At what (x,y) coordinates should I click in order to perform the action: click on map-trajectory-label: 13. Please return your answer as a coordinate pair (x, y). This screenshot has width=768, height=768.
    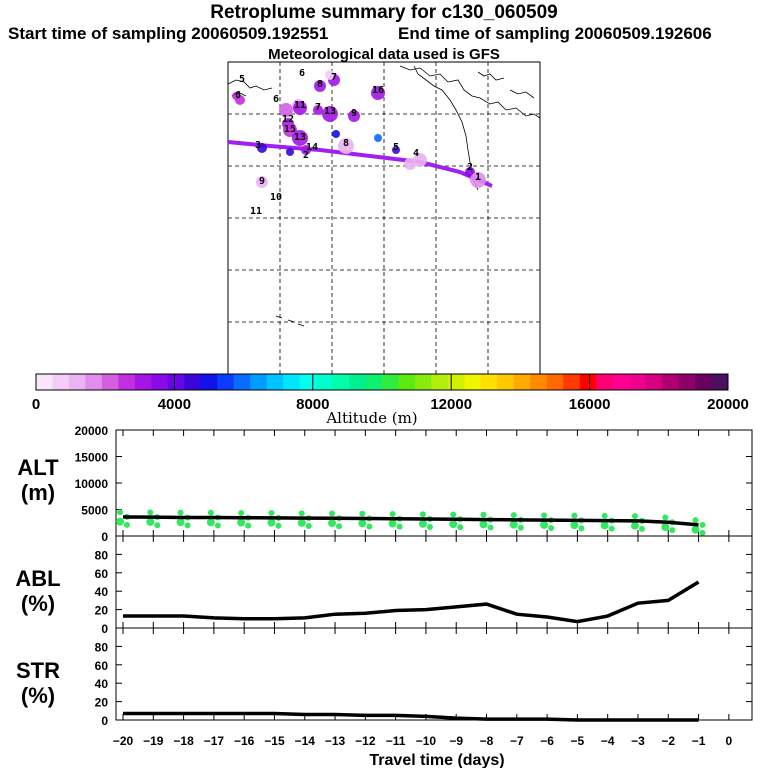
    Looking at the image, I should click on (330, 111).